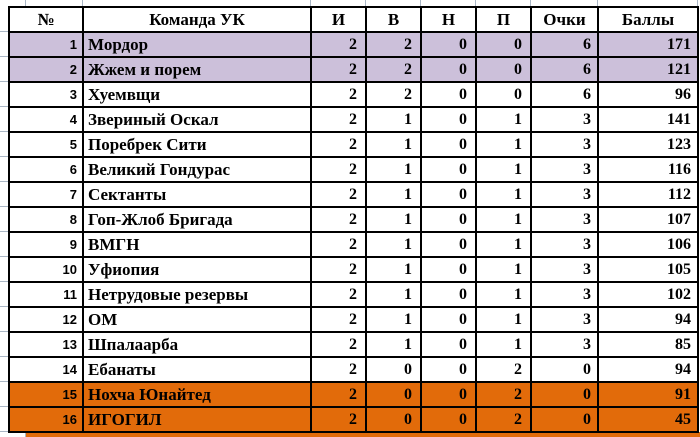 The height and width of the screenshot is (437, 700). I want to click on cell-team: Гоп-Жлоб Бригада, so click(197, 219).